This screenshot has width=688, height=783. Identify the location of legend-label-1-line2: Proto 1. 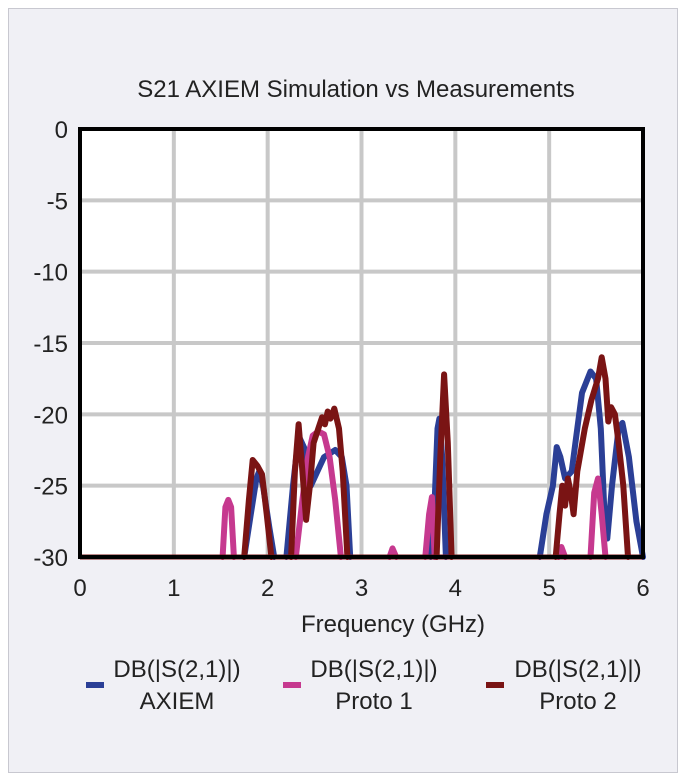
(373, 701).